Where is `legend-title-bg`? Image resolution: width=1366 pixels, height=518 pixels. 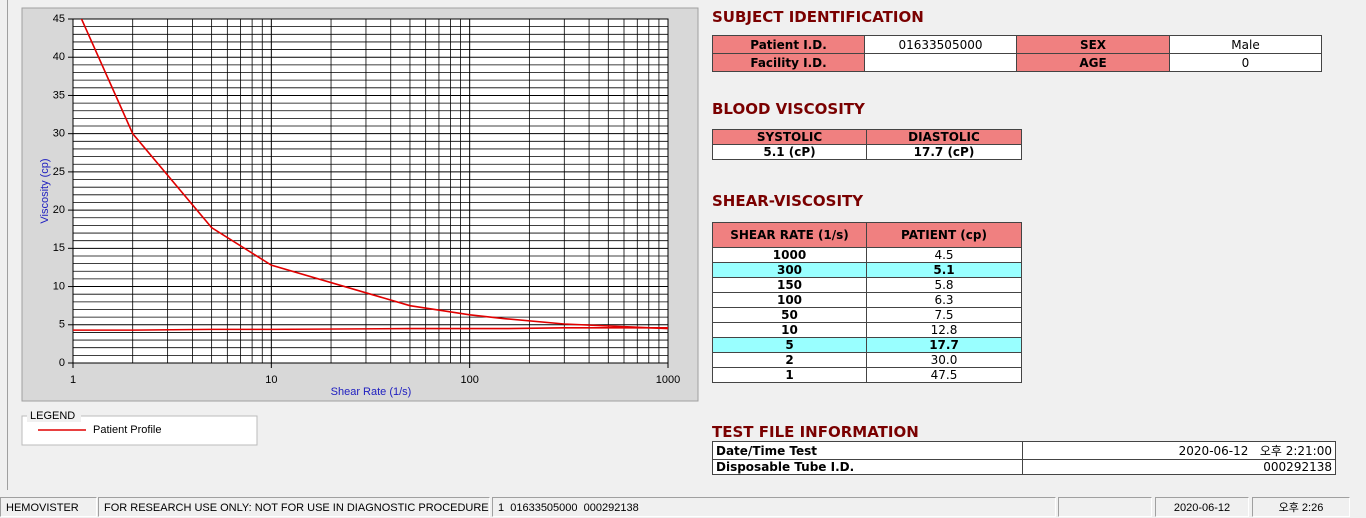 legend-title-bg is located at coordinates (54, 415).